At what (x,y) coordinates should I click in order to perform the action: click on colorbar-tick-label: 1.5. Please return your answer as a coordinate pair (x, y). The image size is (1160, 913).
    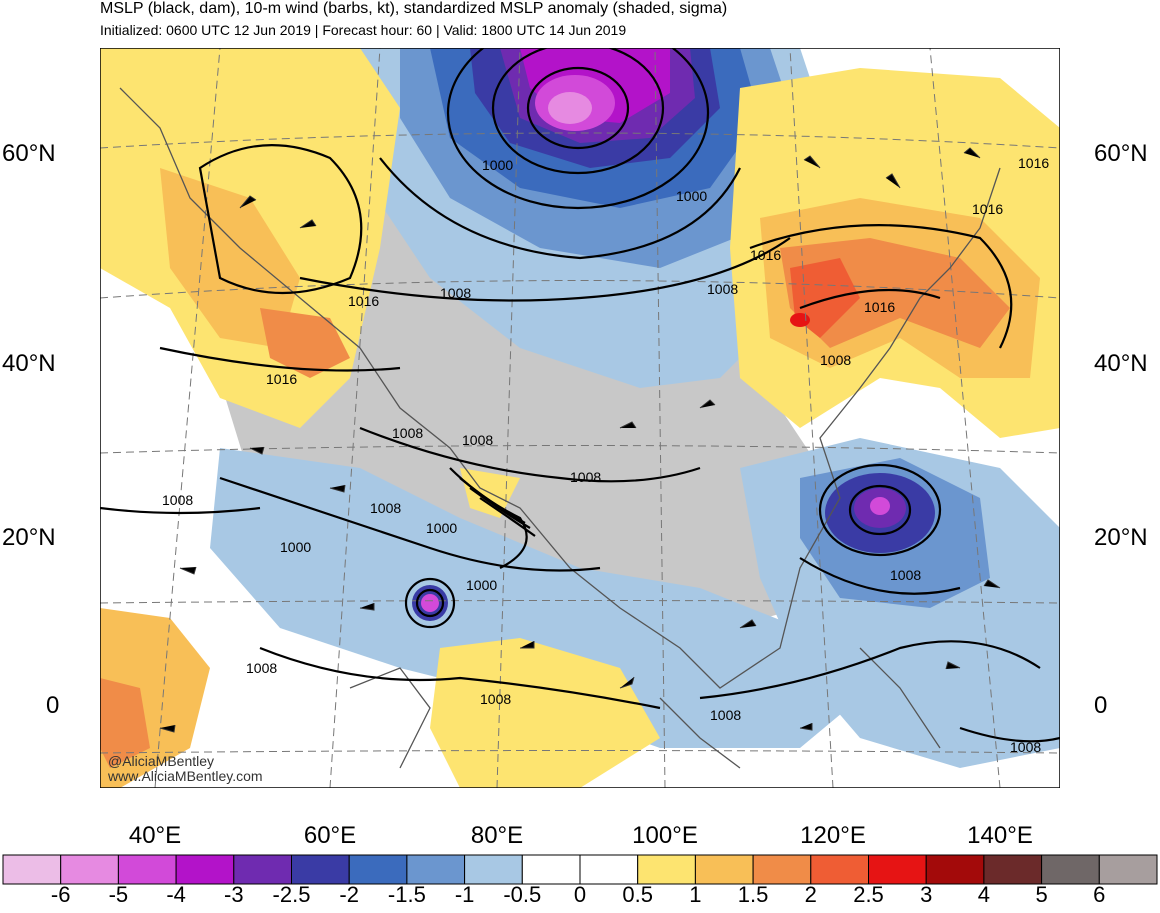
    Looking at the image, I should click on (753, 894).